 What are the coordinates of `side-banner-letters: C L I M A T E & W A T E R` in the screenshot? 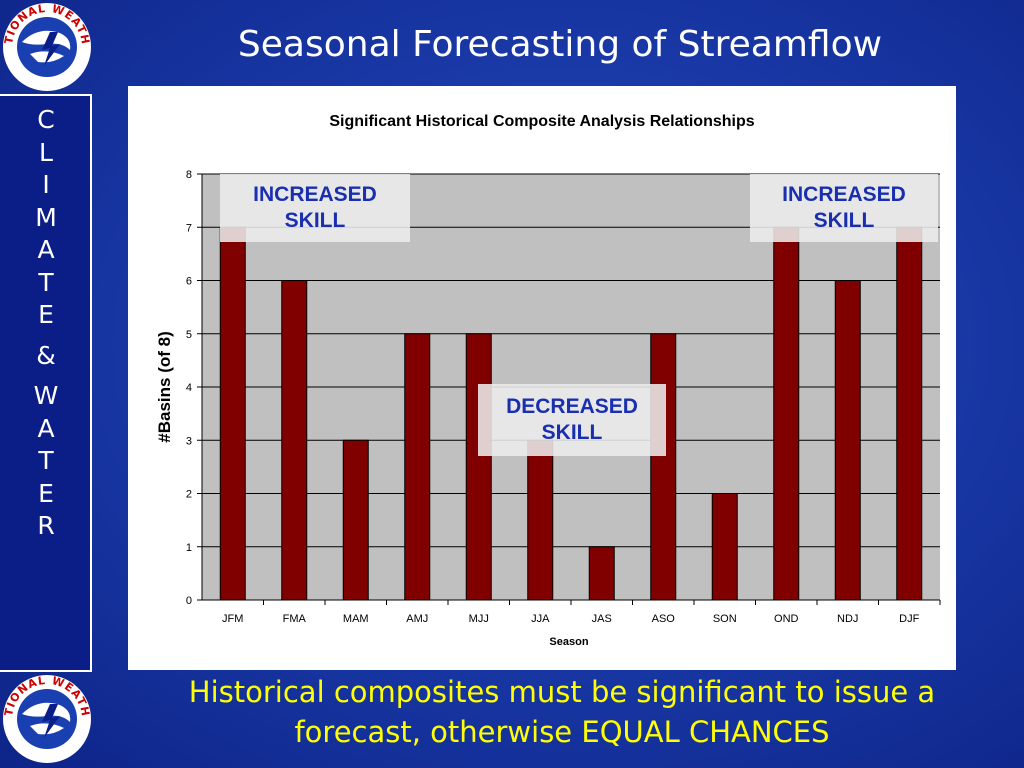 It's located at (46, 323).